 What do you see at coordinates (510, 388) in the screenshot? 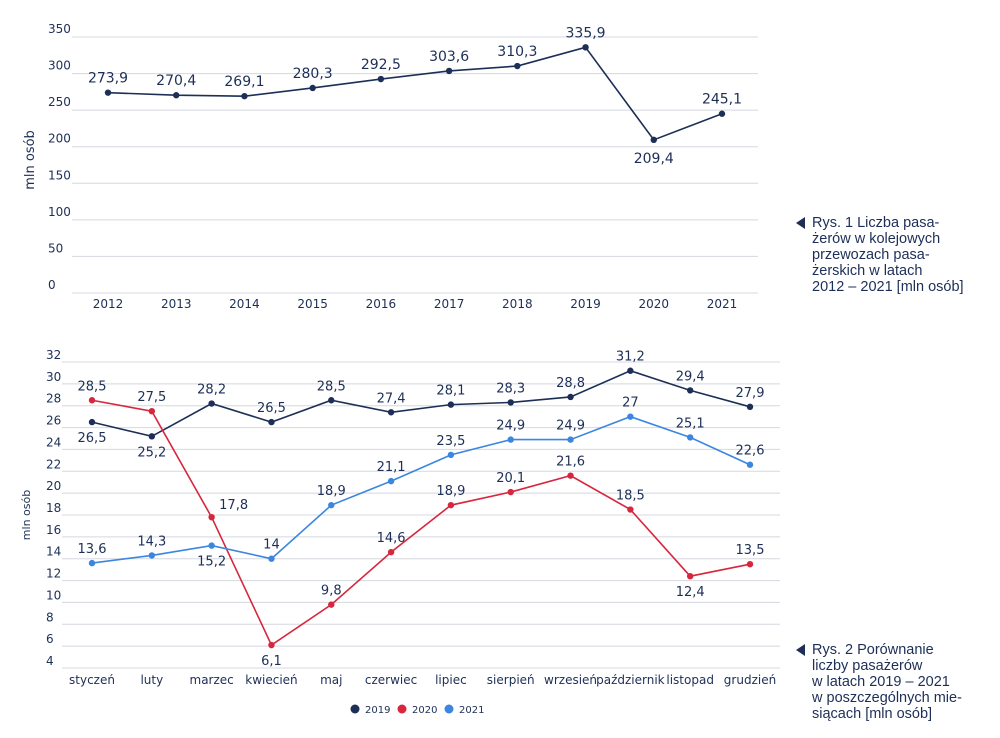
I see `data-label-2019: 28,3` at bounding box center [510, 388].